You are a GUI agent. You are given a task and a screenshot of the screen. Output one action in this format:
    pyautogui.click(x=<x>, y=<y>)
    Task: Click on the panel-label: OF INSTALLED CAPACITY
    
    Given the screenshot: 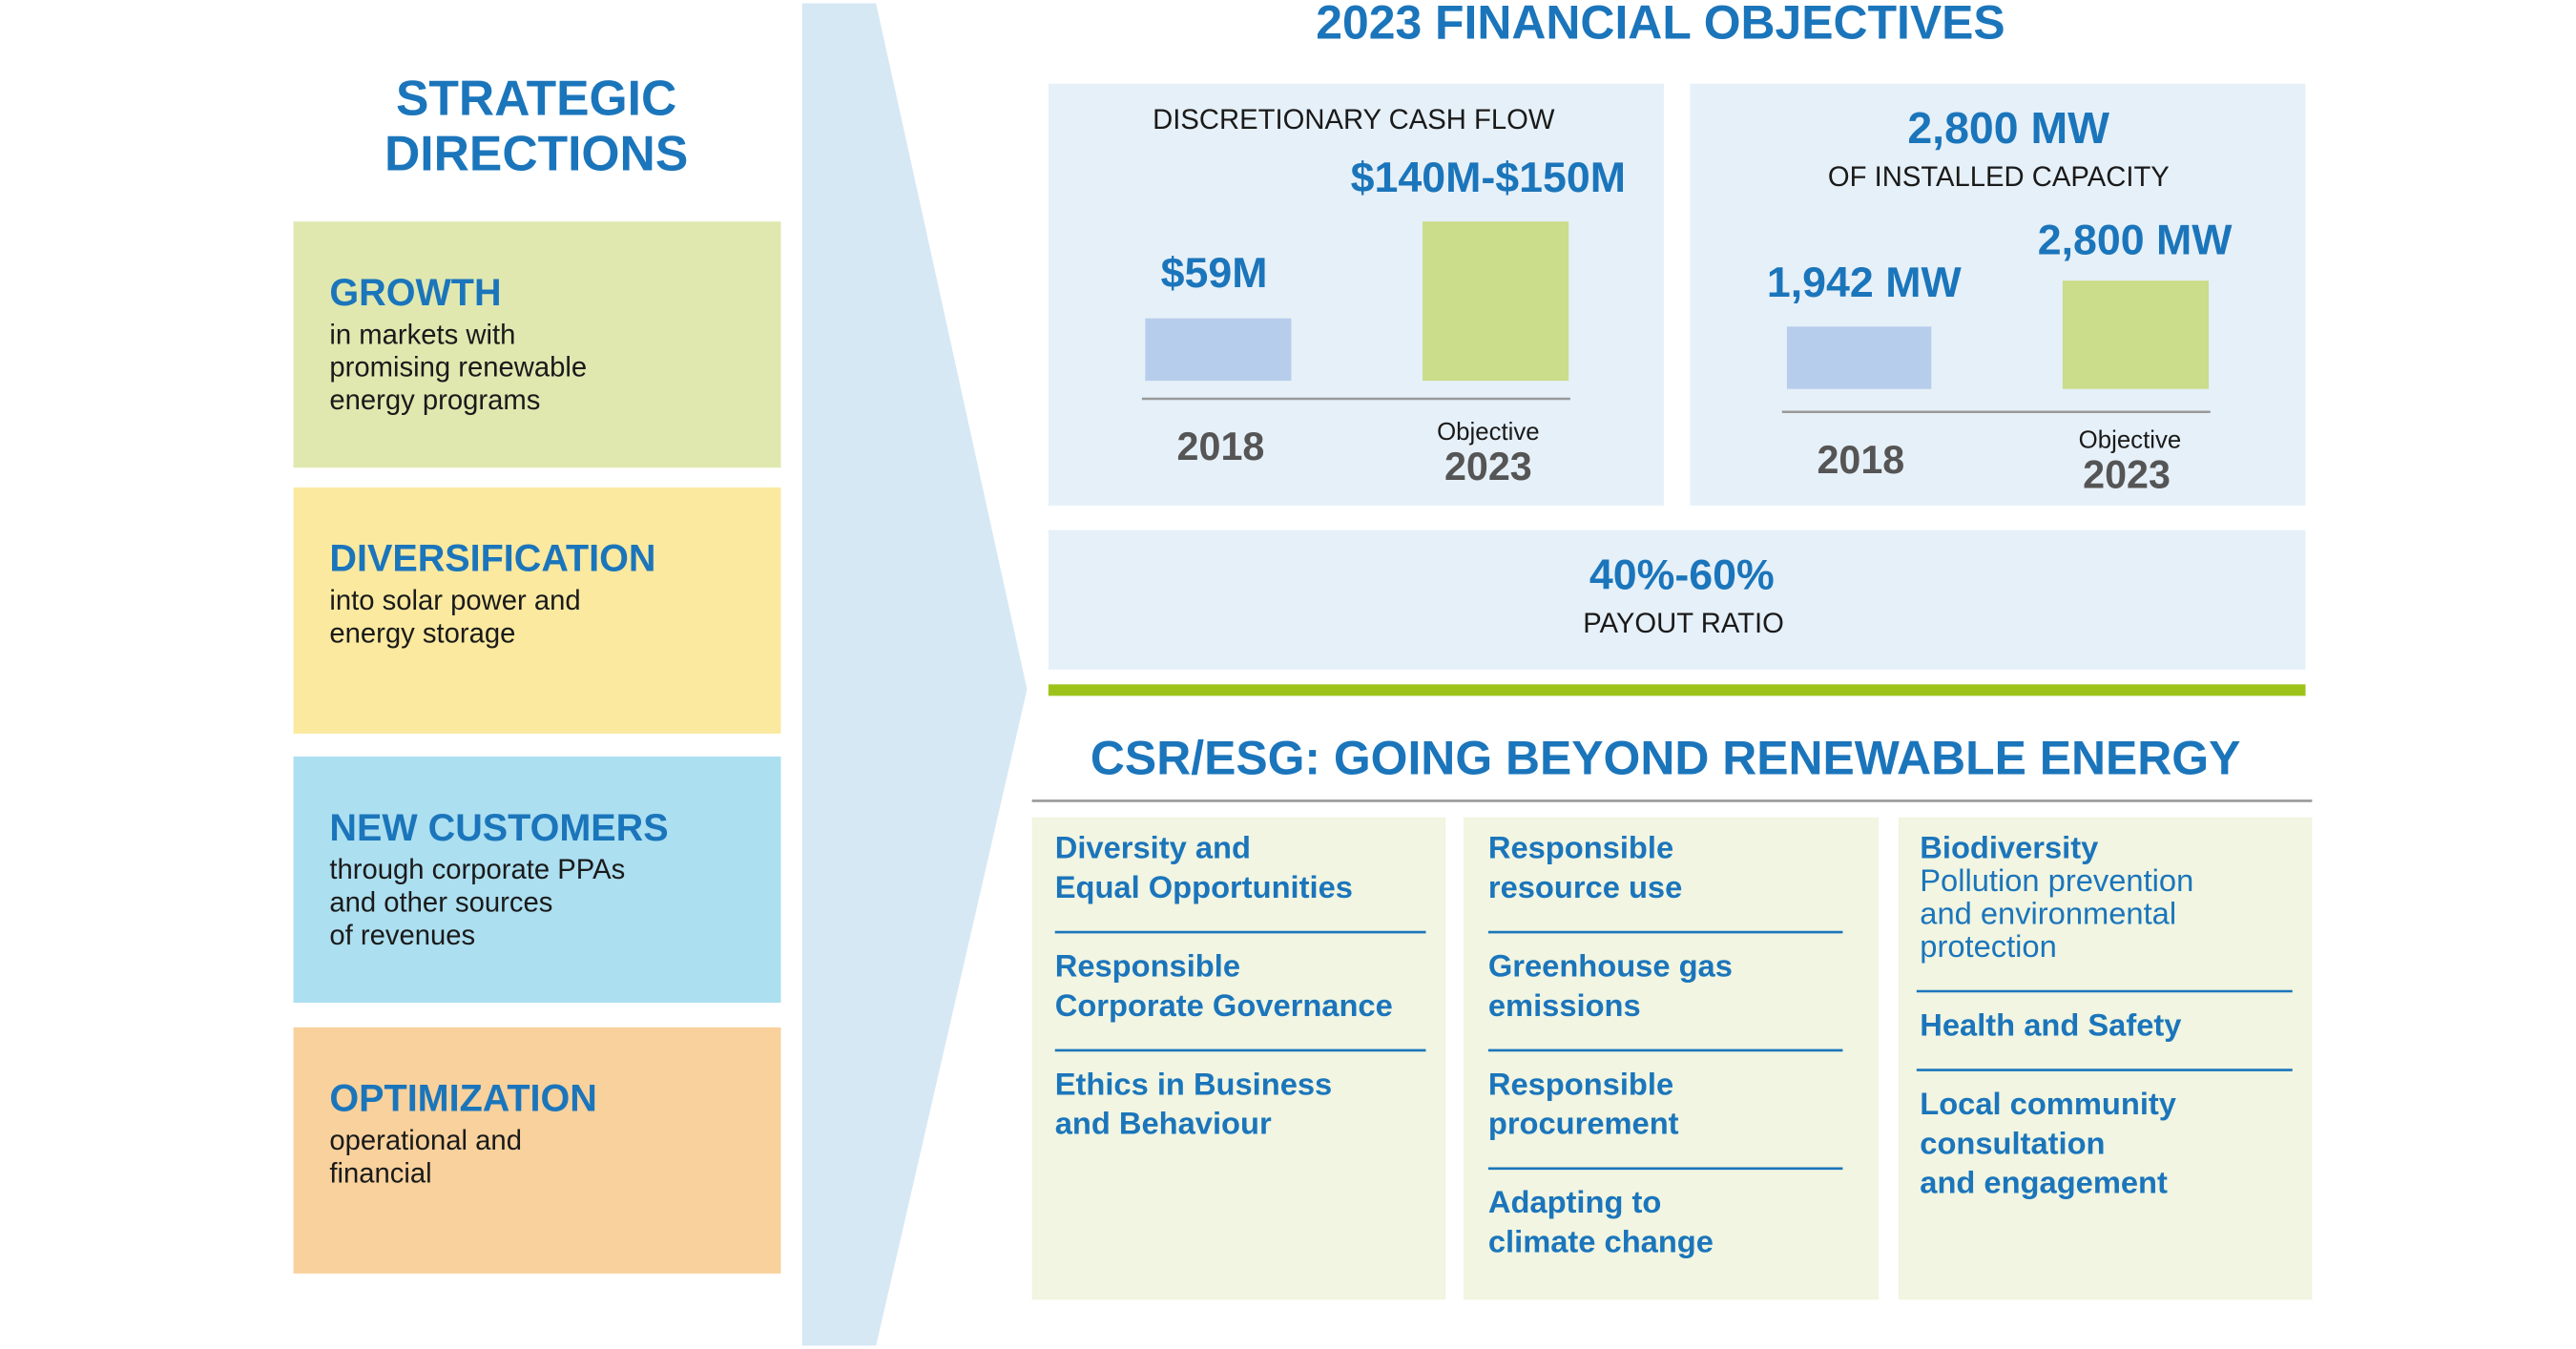 What is the action you would take?
    pyautogui.click(x=1999, y=177)
    